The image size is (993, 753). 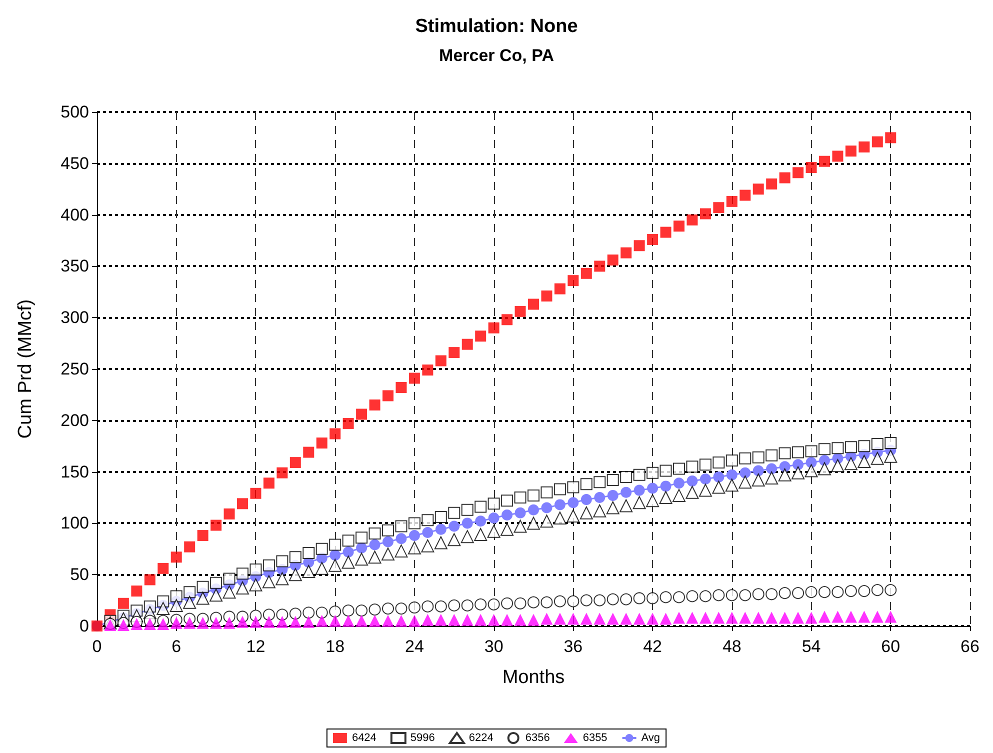 What do you see at coordinates (481, 738) in the screenshot?
I see `legend-label: 6224` at bounding box center [481, 738].